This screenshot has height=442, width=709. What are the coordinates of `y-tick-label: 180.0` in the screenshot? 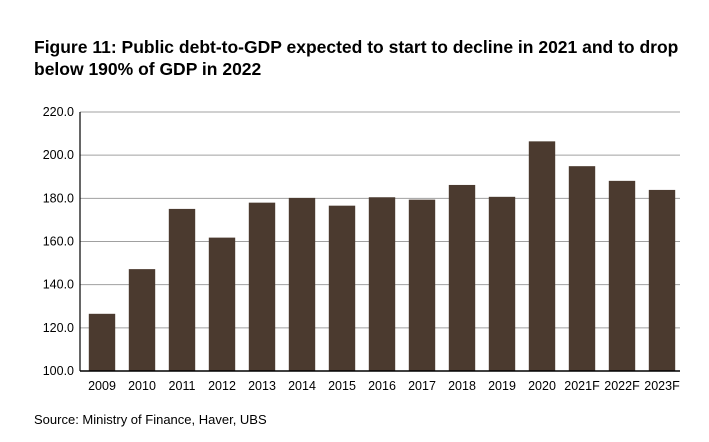 It's located at (58, 198).